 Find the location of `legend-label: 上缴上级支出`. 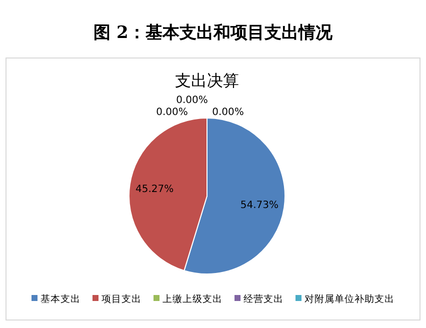

legend-label: 上缴上级支出 is located at coordinates (192, 299).